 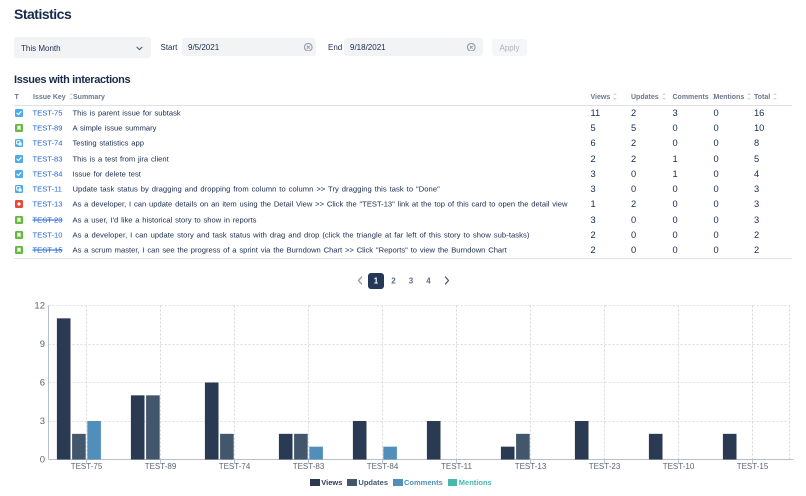 What do you see at coordinates (235, 466) in the screenshot?
I see `svg-text: TEST-74` at bounding box center [235, 466].